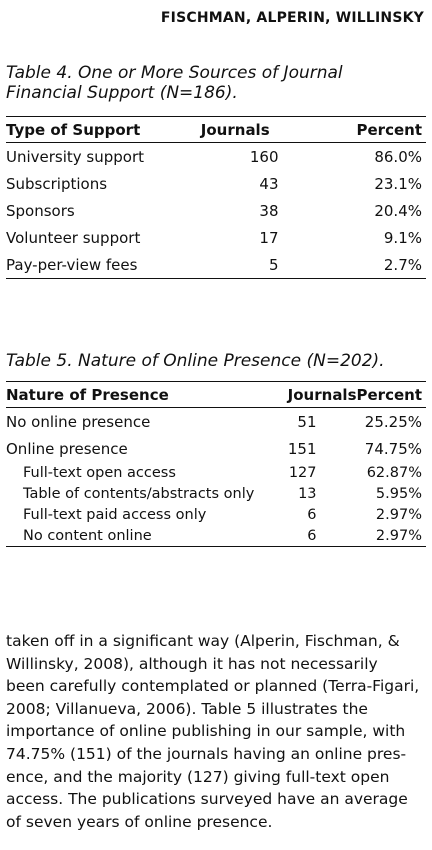 Image resolution: width=432 pixels, height=850 pixels. Describe the element at coordinates (216, 472) in the screenshot. I see `table-subrow: Full-text open access 127 62.87%` at that location.